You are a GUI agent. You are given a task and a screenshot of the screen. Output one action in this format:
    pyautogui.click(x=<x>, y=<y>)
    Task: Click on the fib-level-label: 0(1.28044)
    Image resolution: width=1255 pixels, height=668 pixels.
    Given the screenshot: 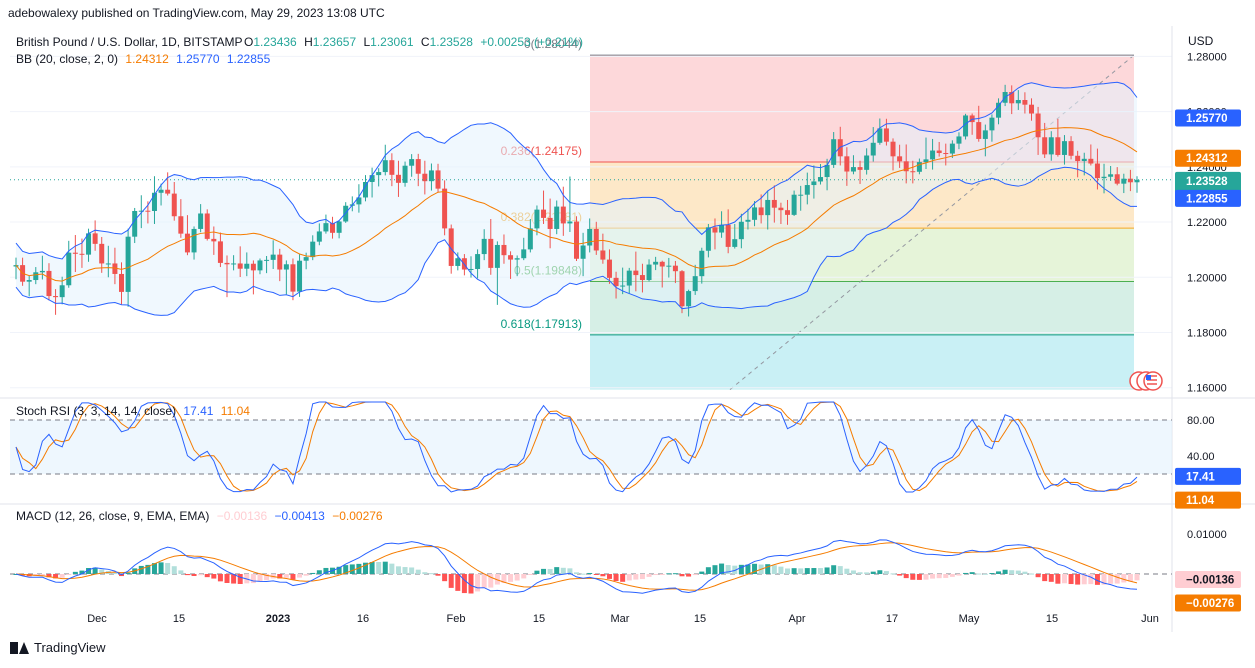 What is the action you would take?
    pyautogui.click(x=553, y=44)
    